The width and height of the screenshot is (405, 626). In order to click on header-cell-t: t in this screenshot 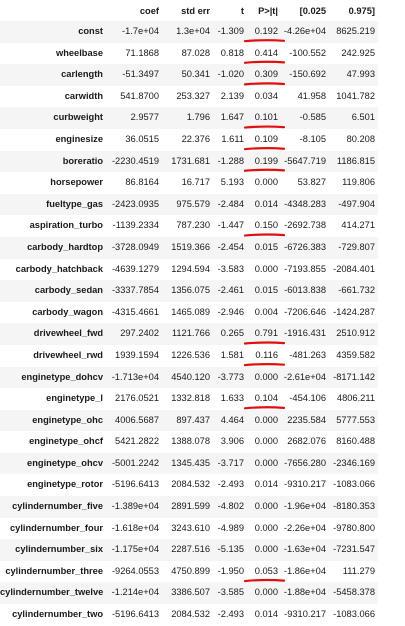, I will do `click(242, 11)`.